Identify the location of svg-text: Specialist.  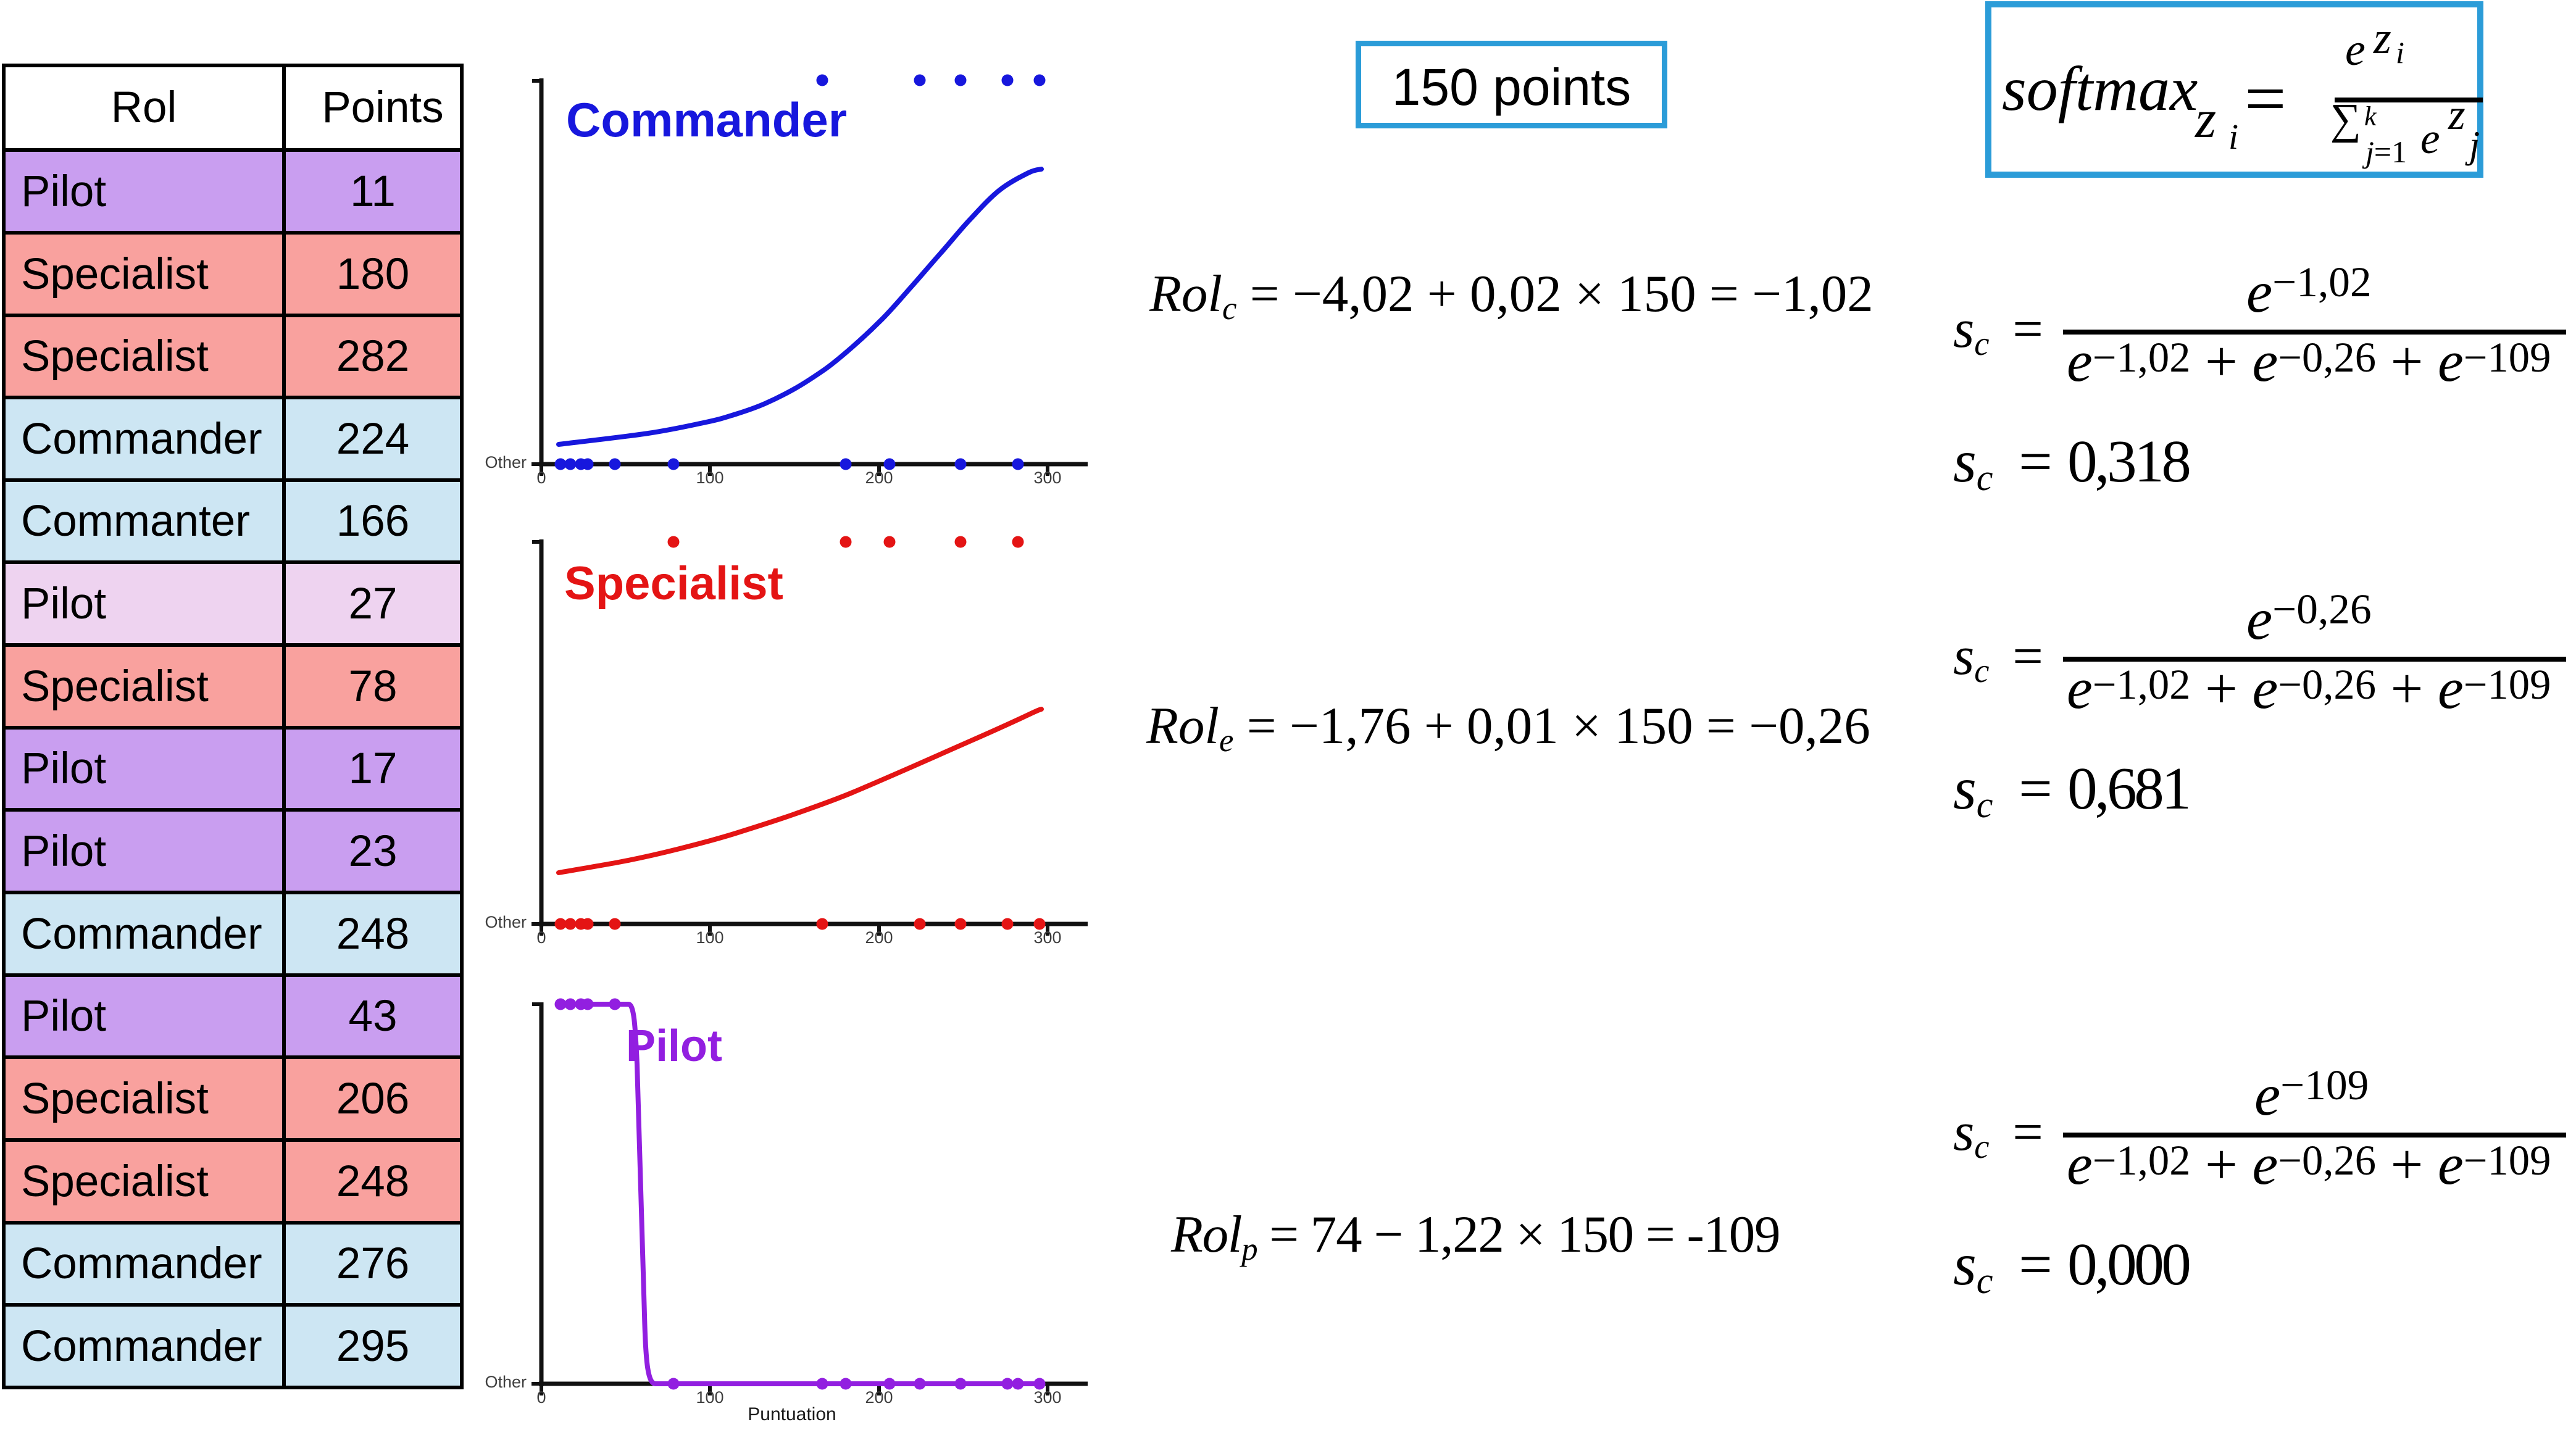
(674, 583).